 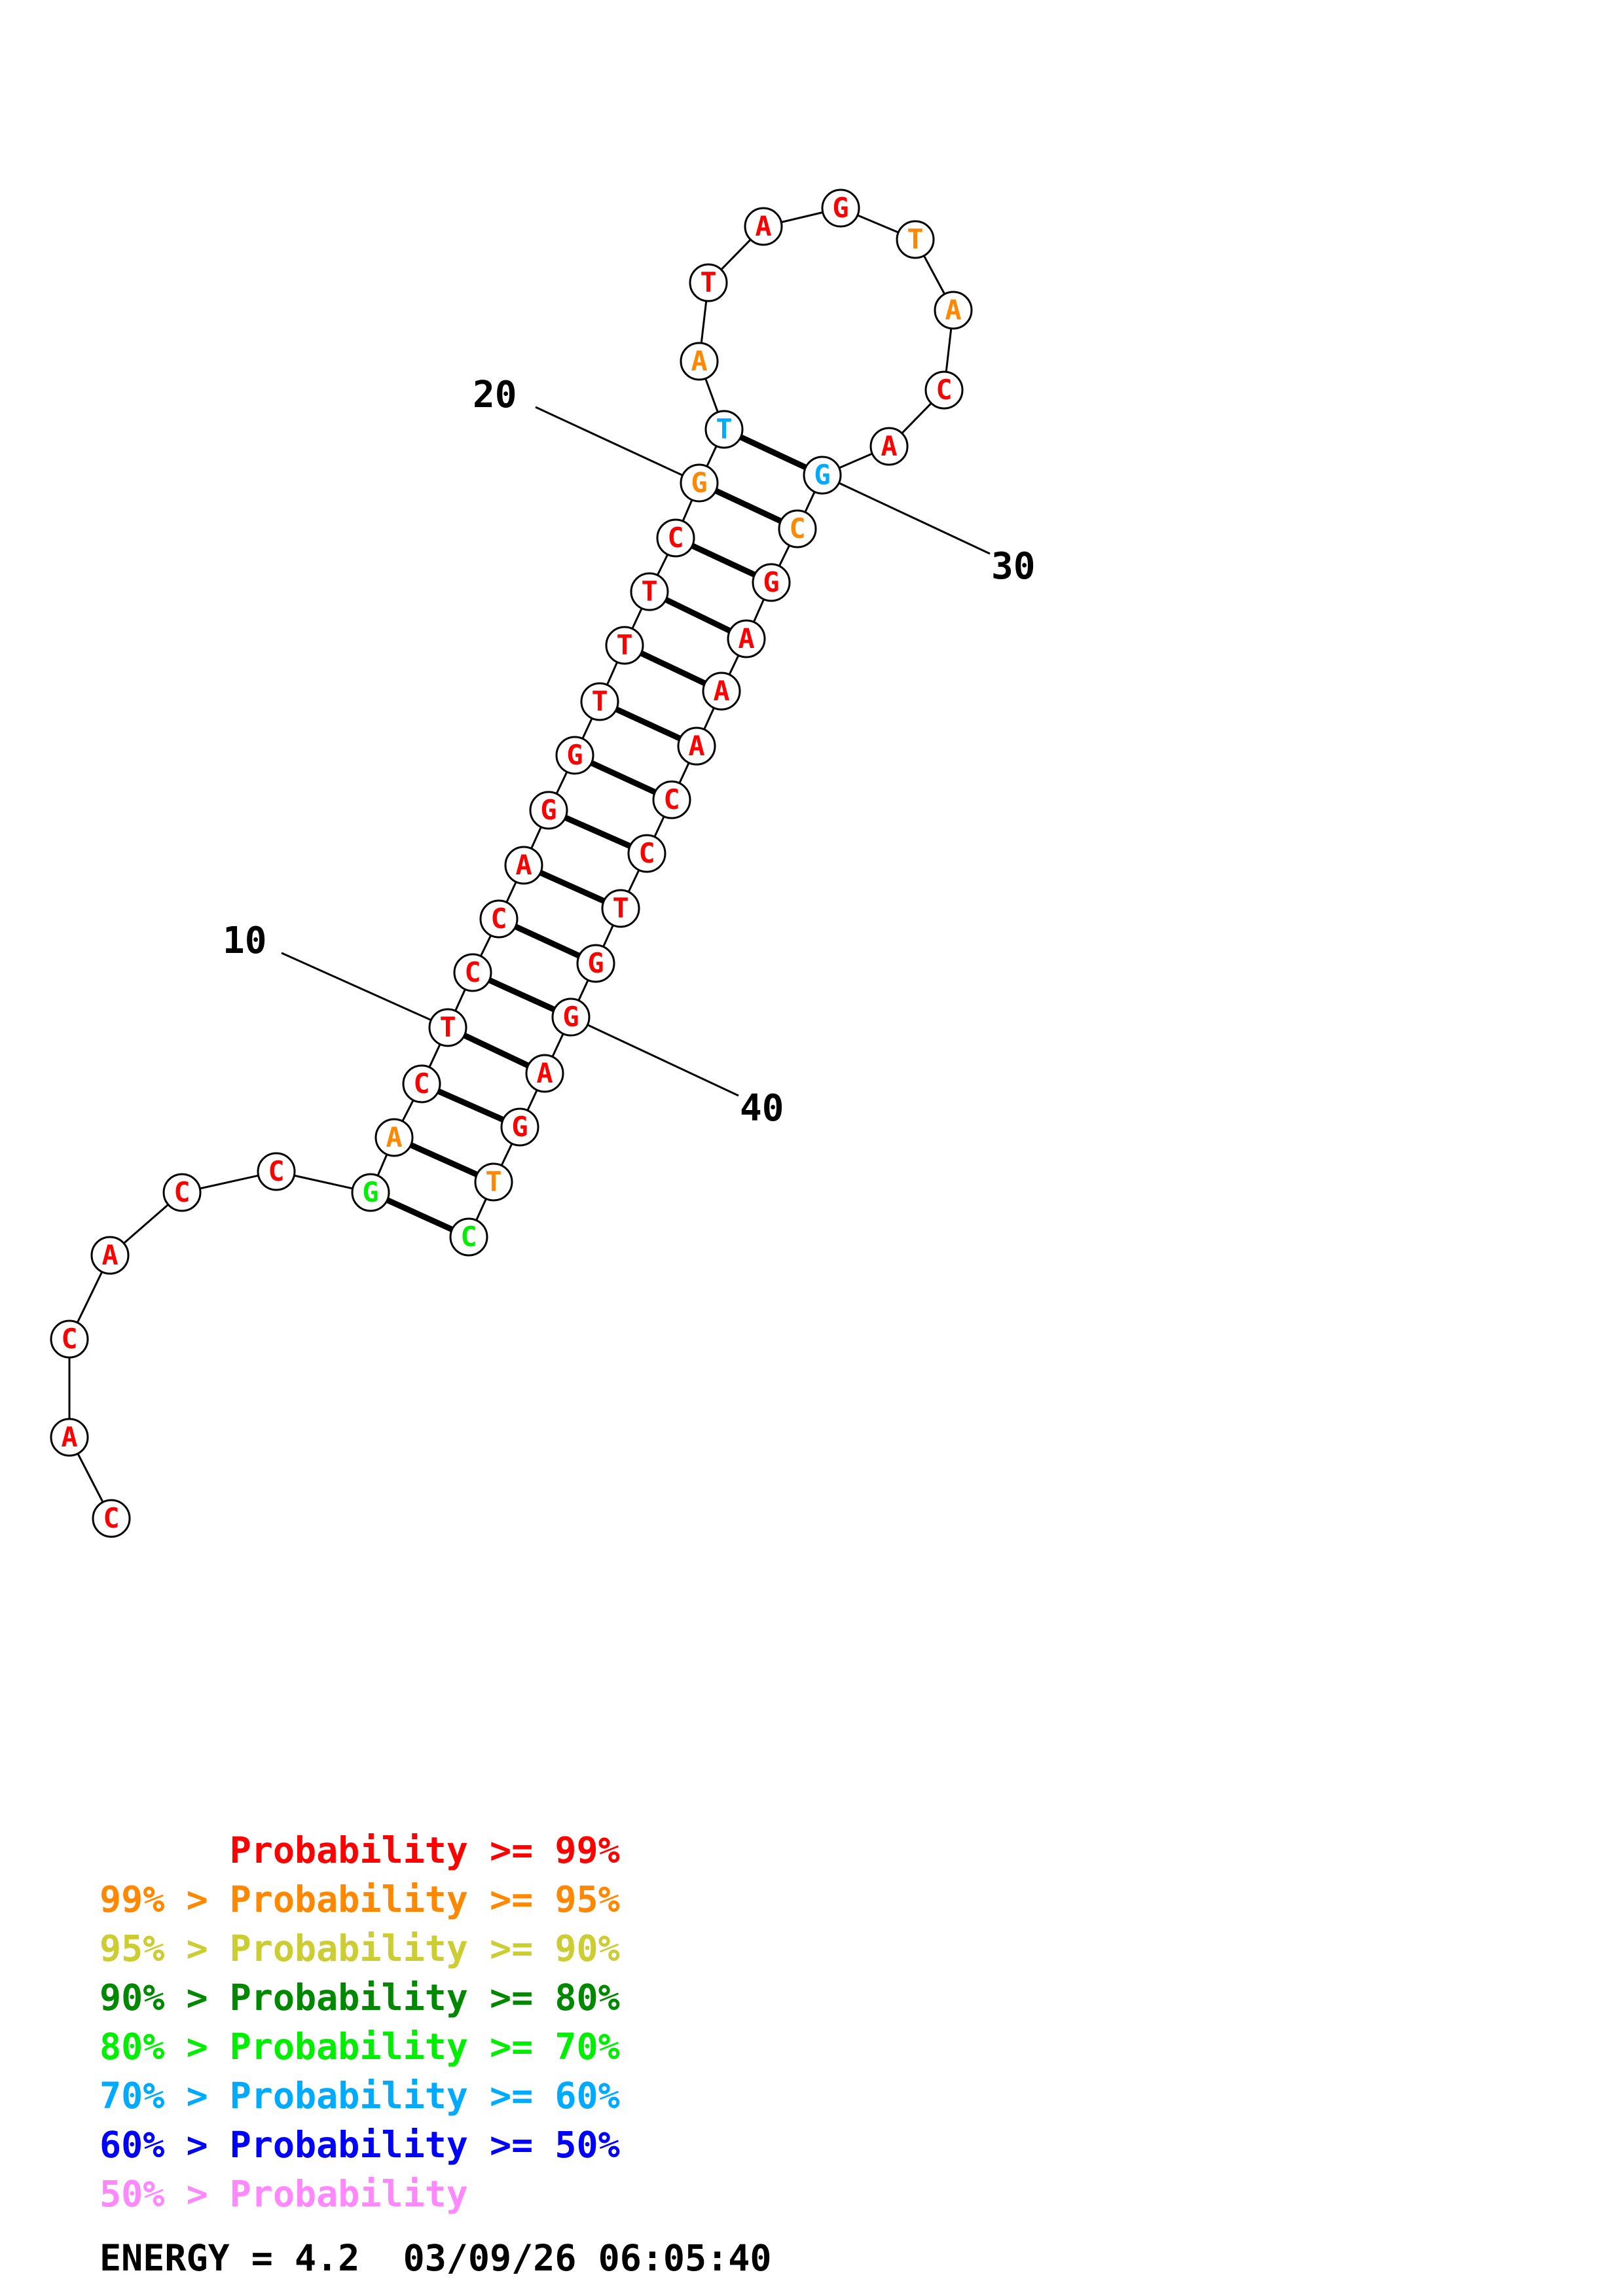 What do you see at coordinates (436, 2258) in the screenshot?
I see `energy-timestamp-line: ENERGY = 4.2 03/09/26 06:05:40` at bounding box center [436, 2258].